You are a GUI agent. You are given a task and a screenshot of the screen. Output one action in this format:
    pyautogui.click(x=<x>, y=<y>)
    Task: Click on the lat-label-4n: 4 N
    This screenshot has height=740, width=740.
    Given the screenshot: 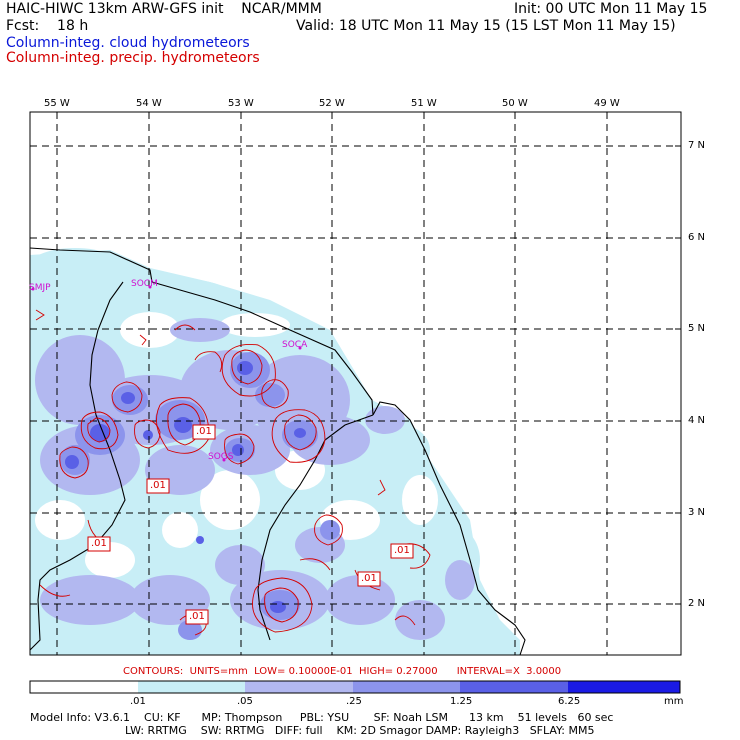 What is the action you would take?
    pyautogui.click(x=697, y=420)
    